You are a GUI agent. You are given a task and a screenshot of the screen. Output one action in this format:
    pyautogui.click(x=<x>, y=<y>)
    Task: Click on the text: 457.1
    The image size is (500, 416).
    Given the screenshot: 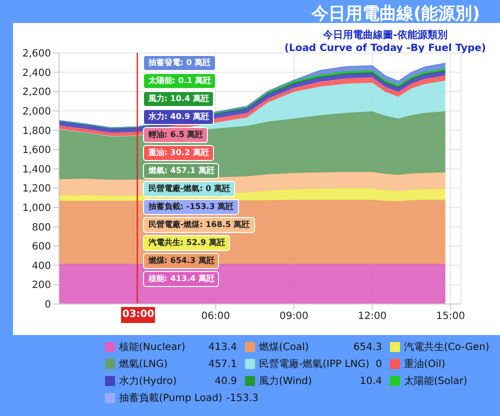 What is the action you would take?
    pyautogui.click(x=222, y=364)
    